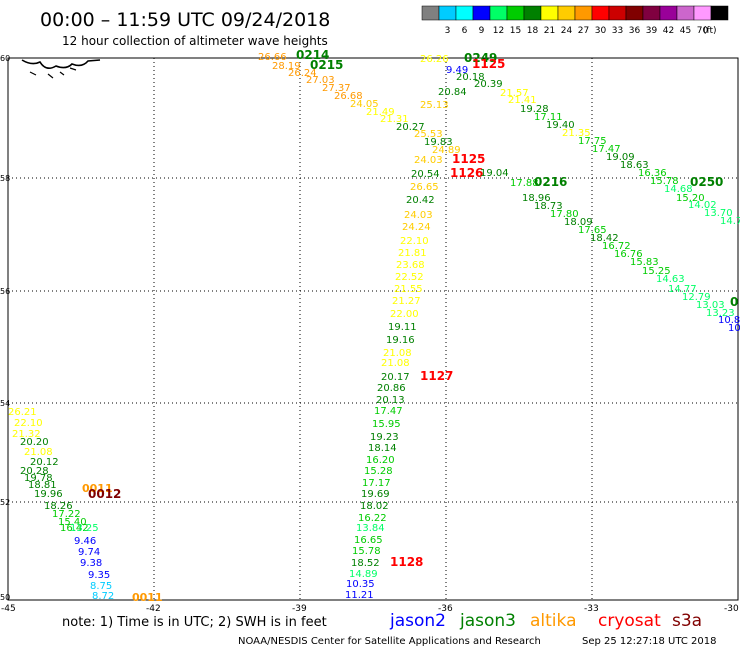 This screenshot has width=740, height=650. I want to click on wave-height-label: 17.47, so click(606, 149).